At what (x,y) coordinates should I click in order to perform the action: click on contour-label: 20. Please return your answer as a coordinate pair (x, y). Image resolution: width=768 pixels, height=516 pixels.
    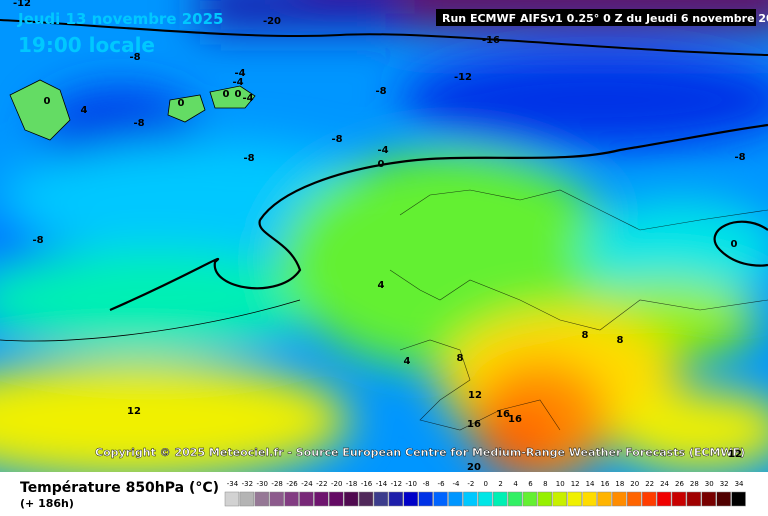
    Looking at the image, I should click on (474, 467).